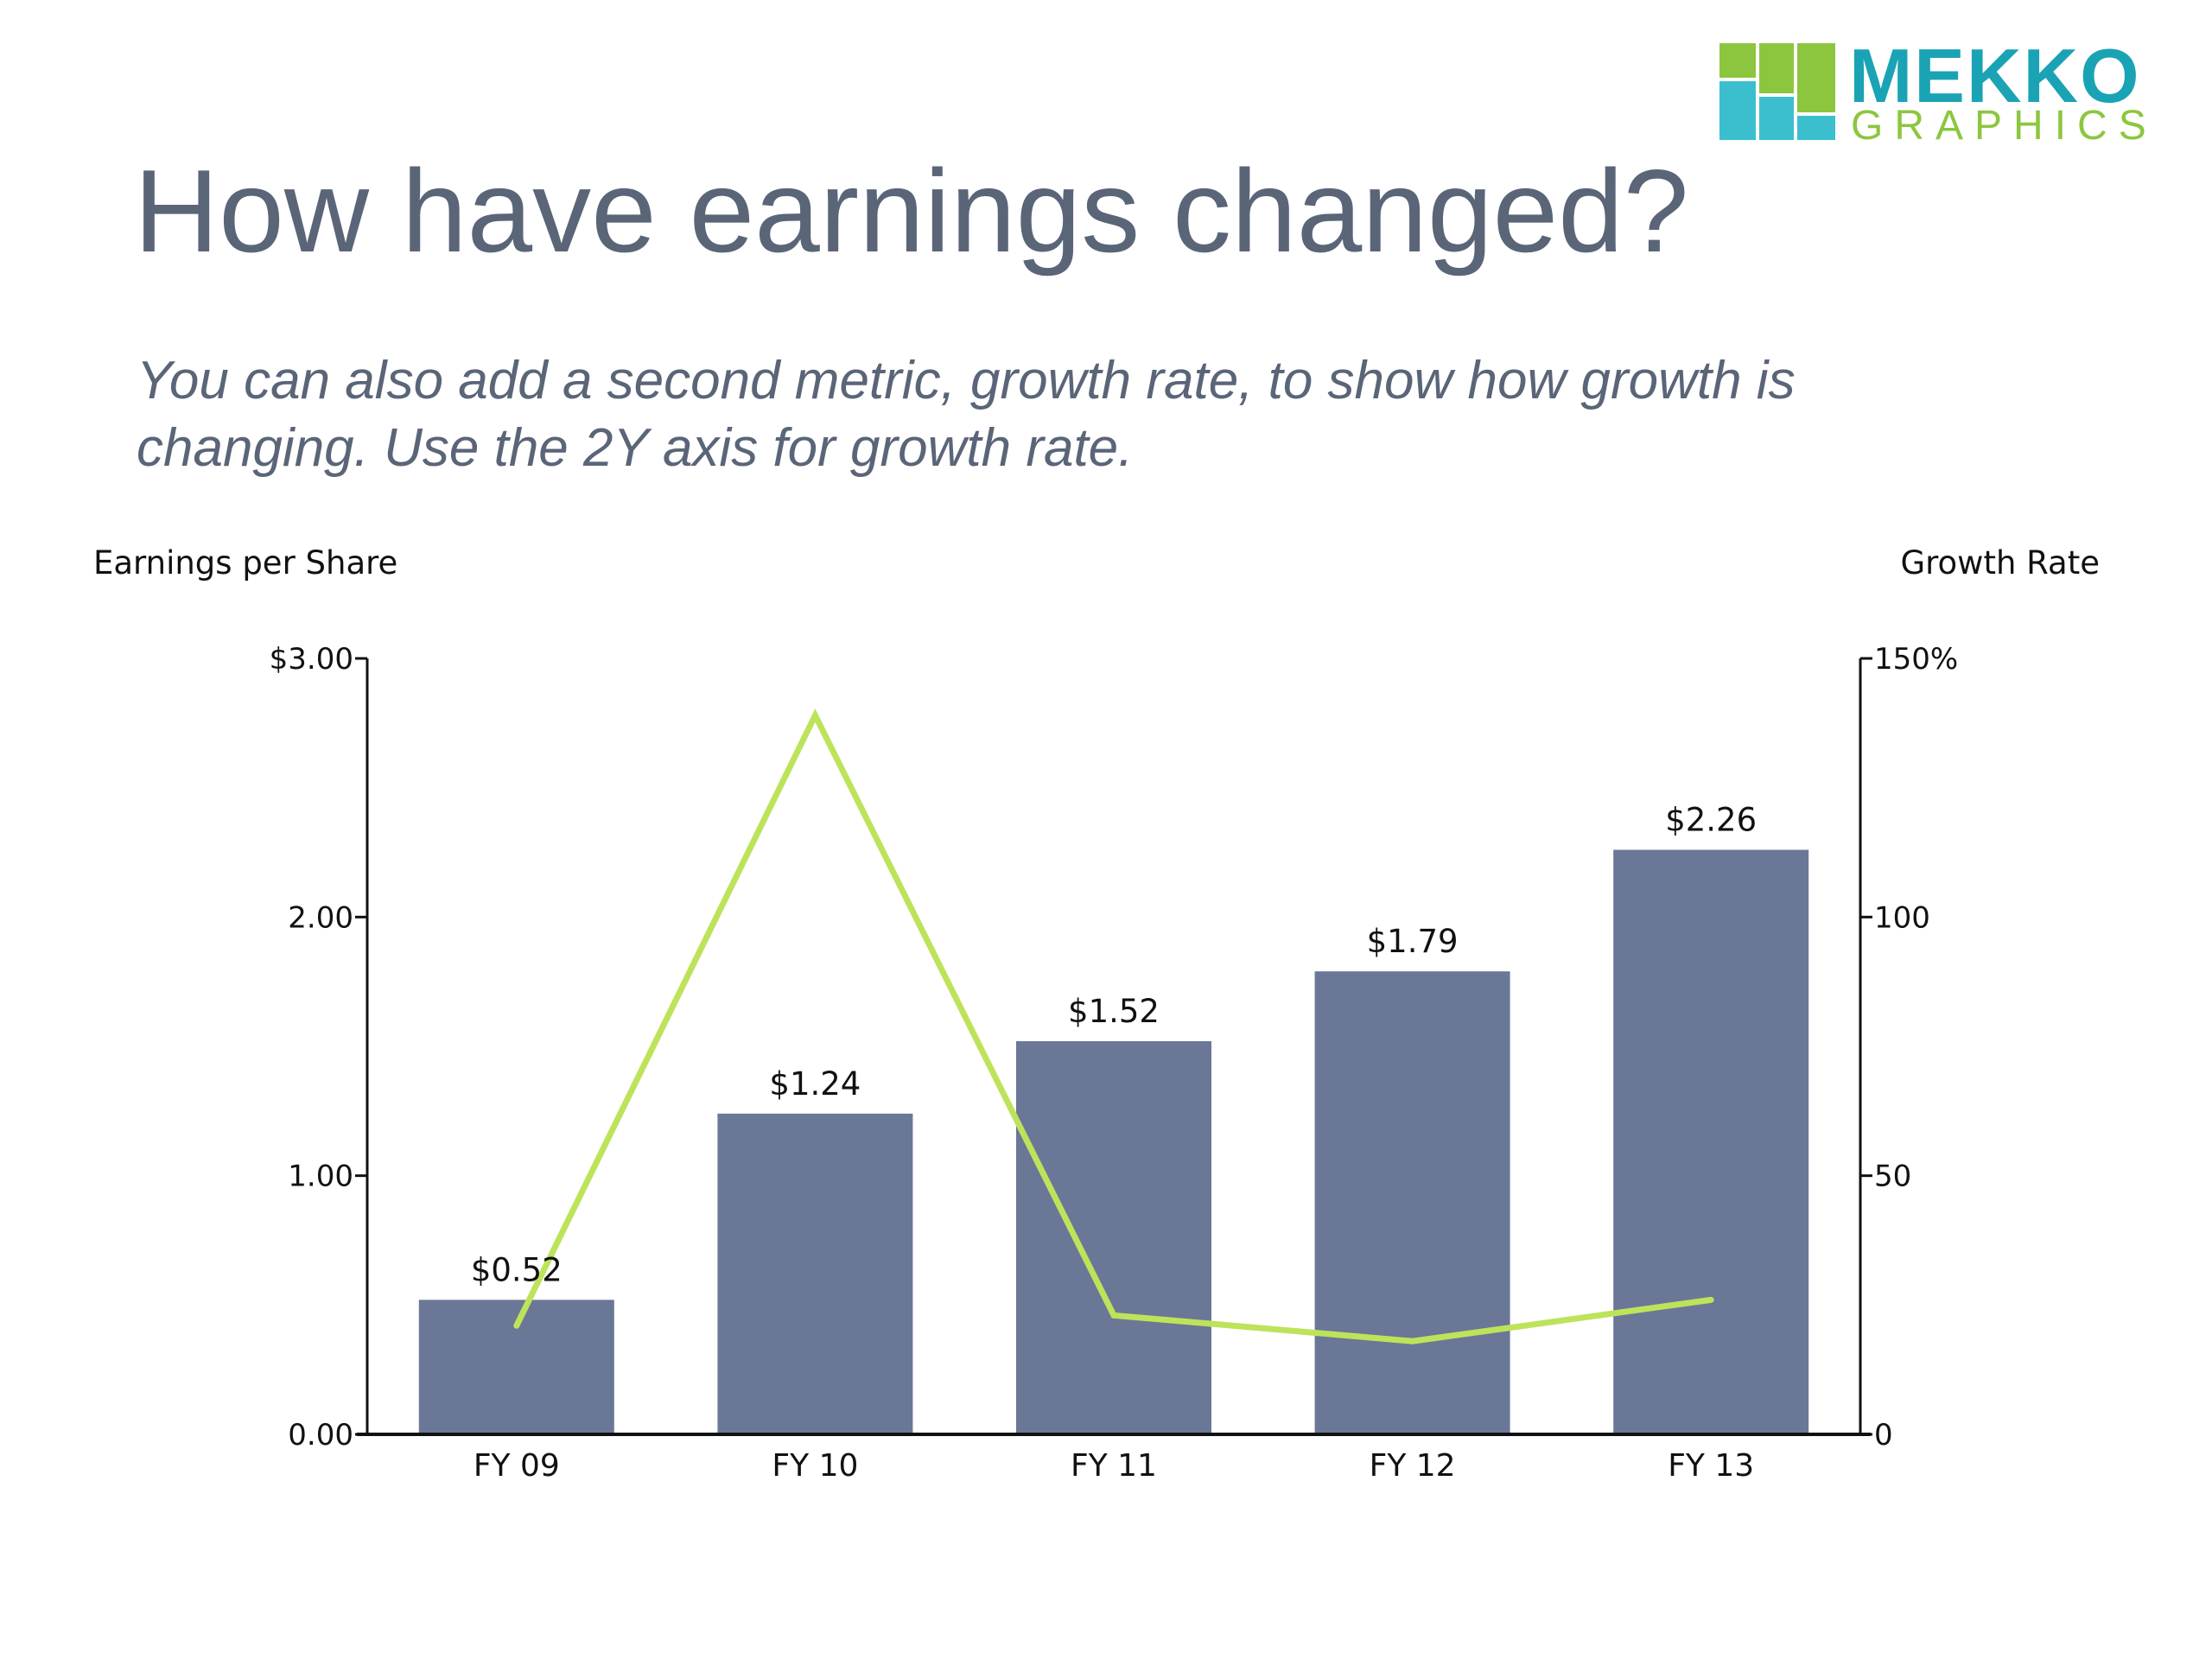 The width and height of the screenshot is (2212, 1659). Describe the element at coordinates (320, 917) in the screenshot. I see `y-tick-label: 2.00` at that location.